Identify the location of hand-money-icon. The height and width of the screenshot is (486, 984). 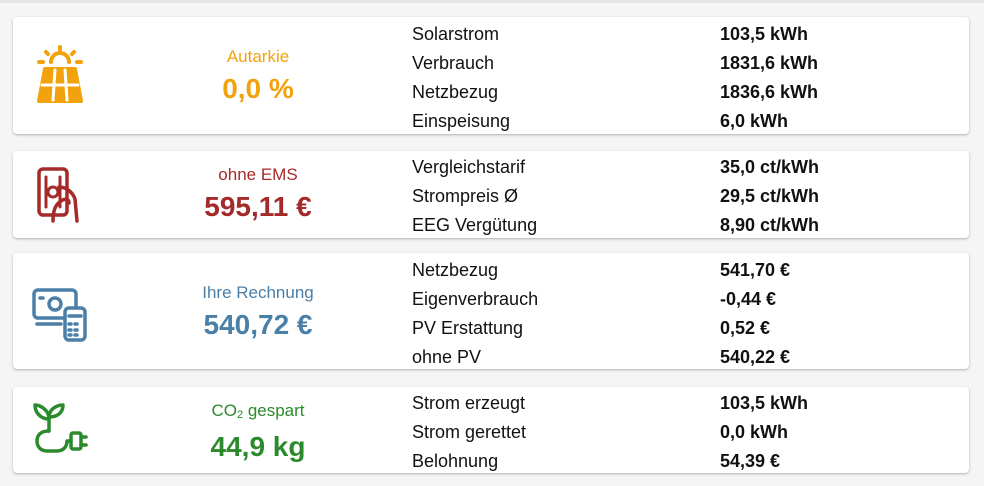
(60, 194).